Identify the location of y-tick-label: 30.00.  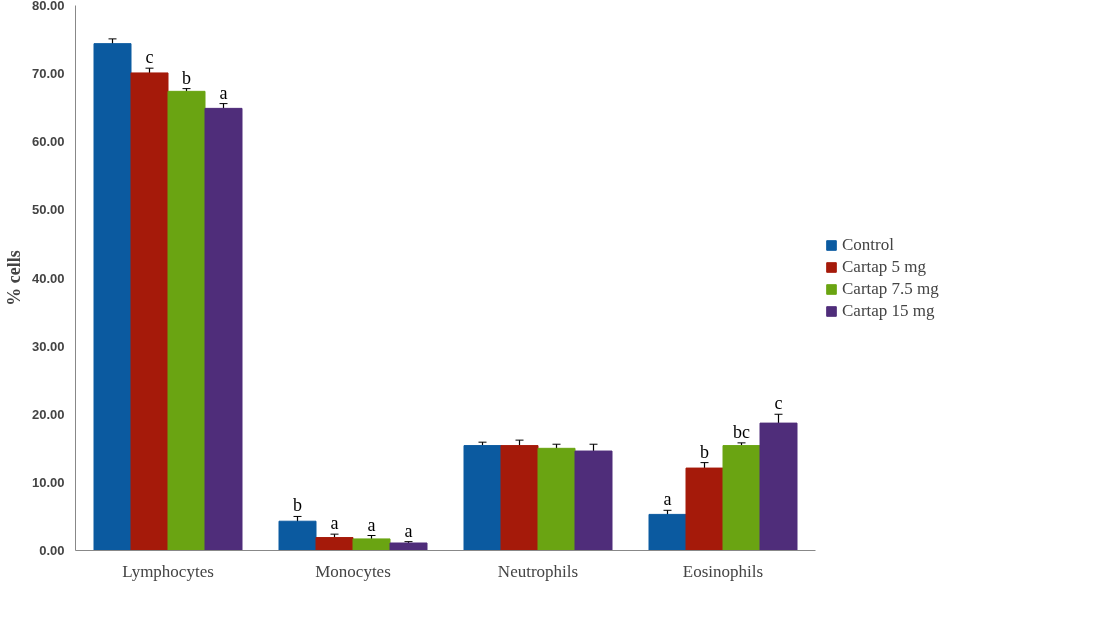
(48, 346).